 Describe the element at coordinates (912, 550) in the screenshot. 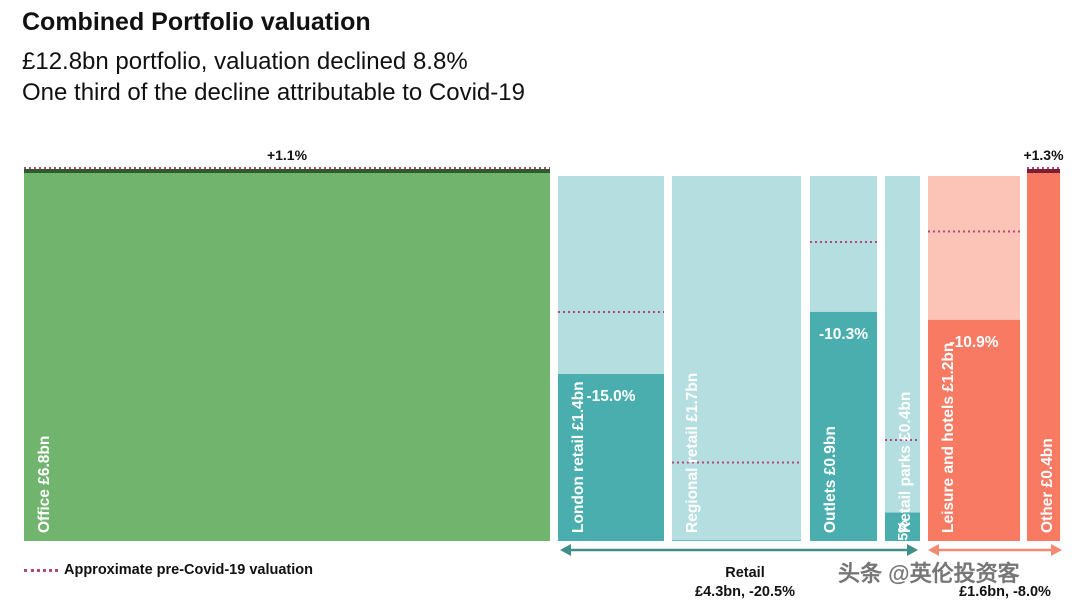

I see `retail-bracket-right-head` at that location.